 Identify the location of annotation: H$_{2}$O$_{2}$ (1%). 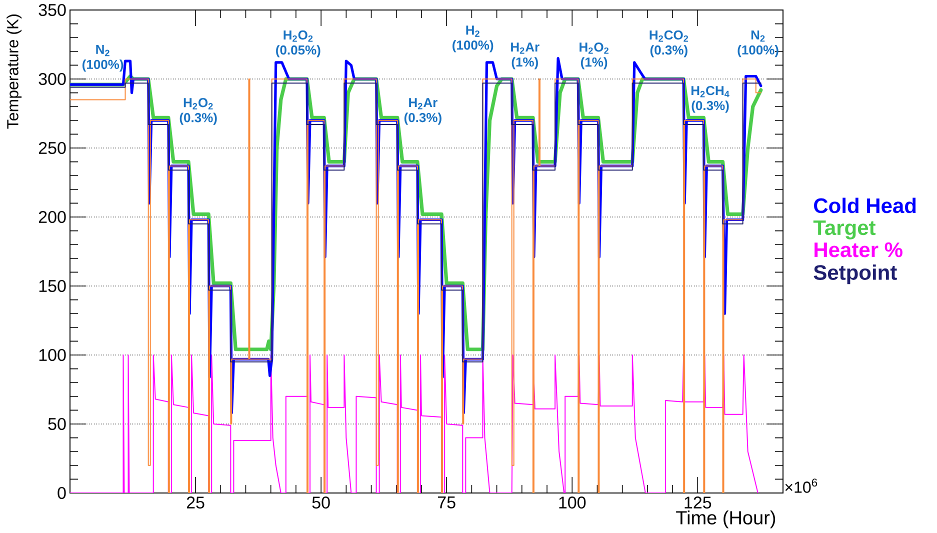
(594, 56).